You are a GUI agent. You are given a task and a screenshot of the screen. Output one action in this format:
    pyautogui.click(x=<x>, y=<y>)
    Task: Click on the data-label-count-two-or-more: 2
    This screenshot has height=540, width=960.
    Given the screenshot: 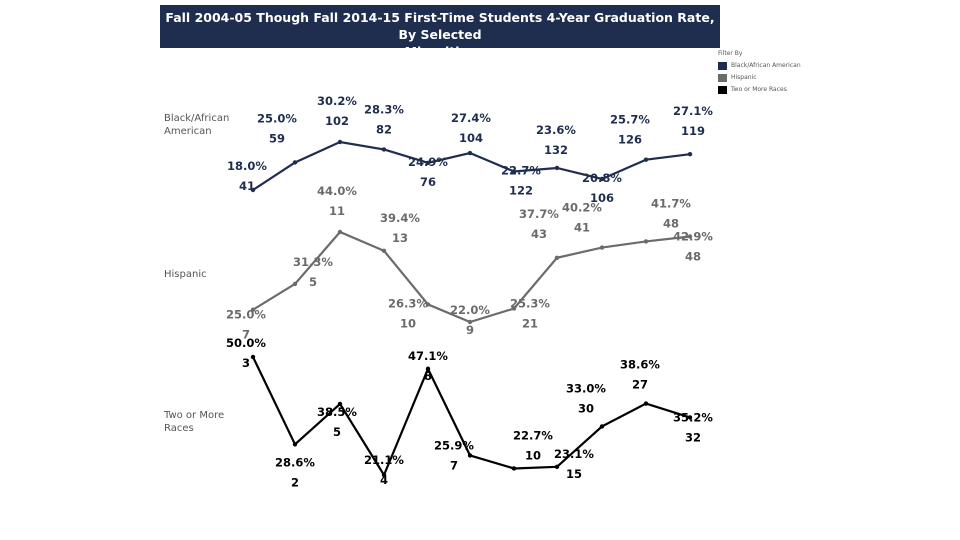 What is the action you would take?
    pyautogui.click(x=295, y=482)
    